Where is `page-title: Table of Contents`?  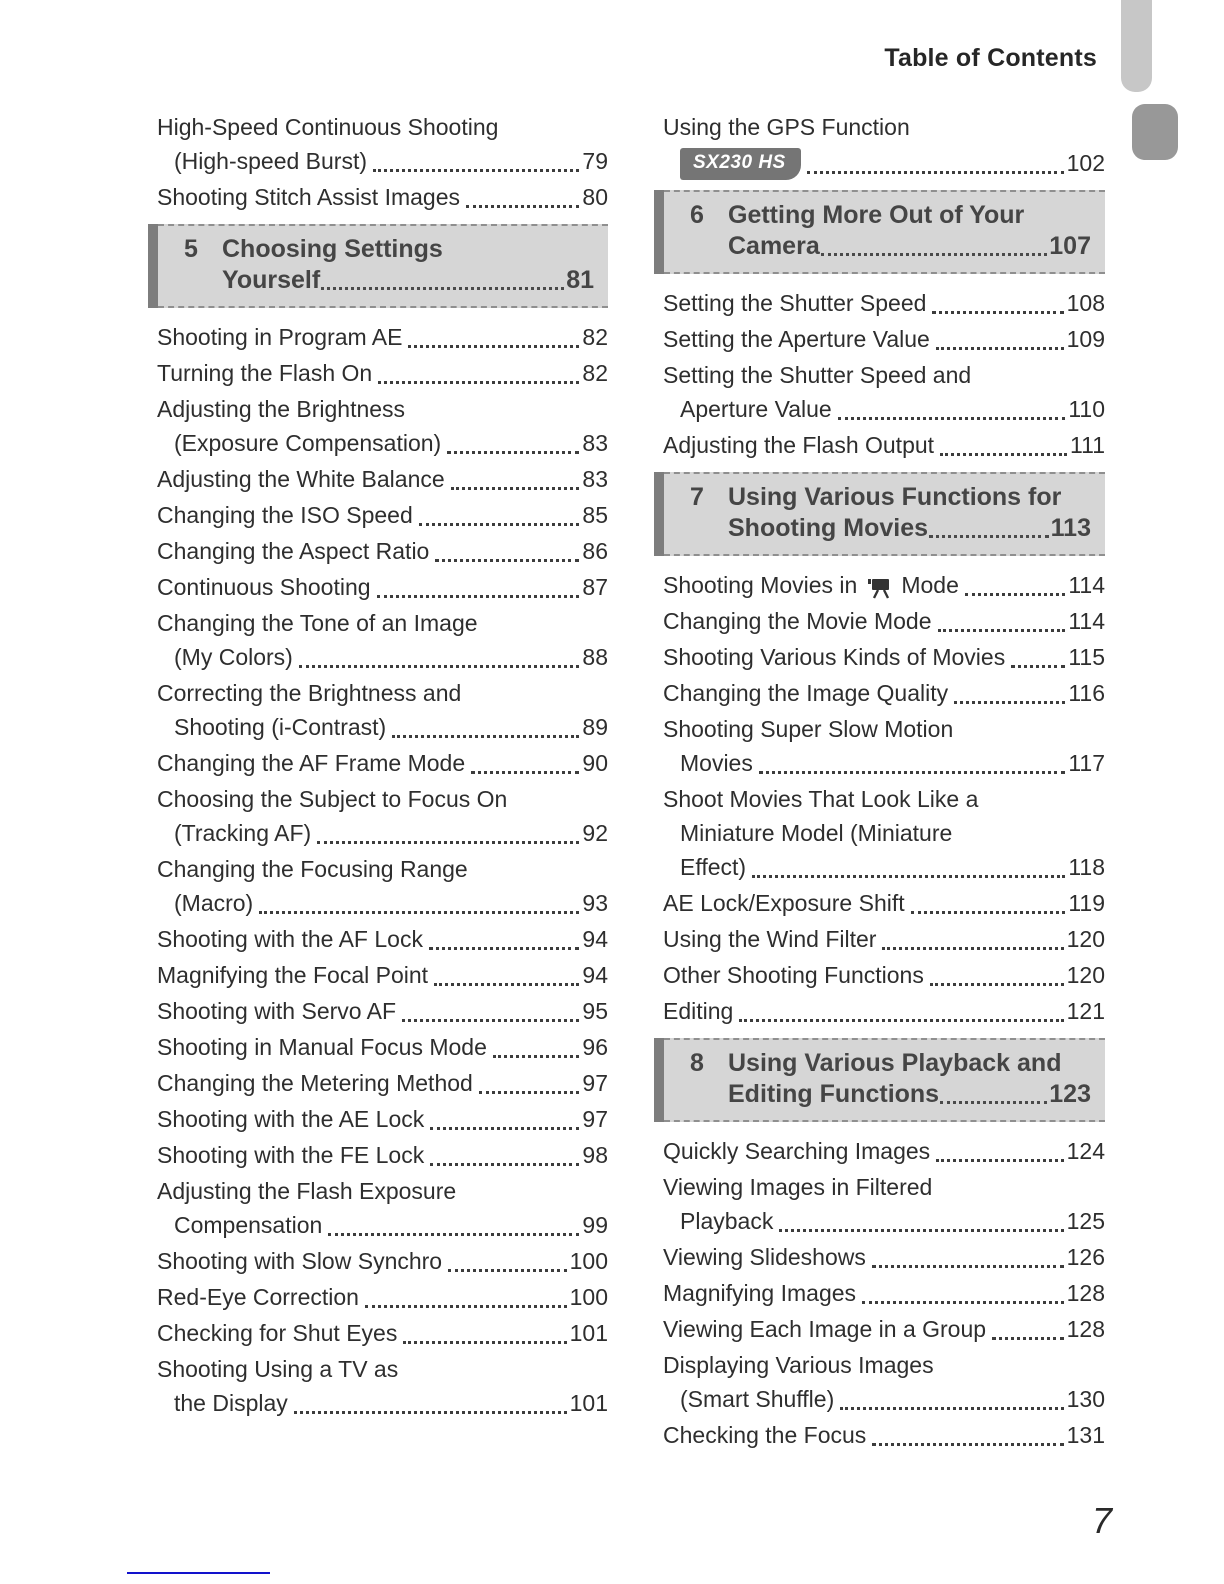
page-title: Table of Contents is located at coordinates (990, 58).